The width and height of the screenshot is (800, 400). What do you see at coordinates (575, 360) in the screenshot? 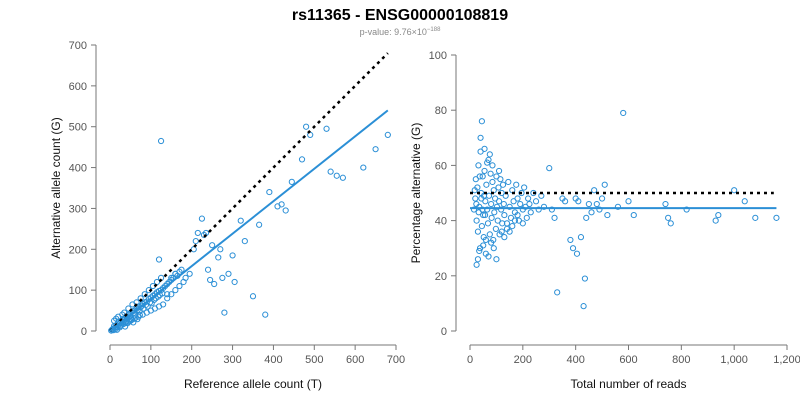
I see `right-x-tick-label: 400` at bounding box center [575, 360].